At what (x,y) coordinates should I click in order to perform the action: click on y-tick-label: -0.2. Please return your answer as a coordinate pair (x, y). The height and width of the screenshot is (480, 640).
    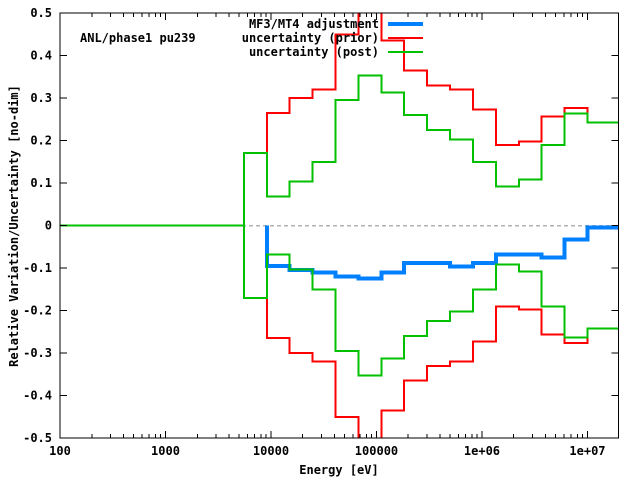
    Looking at the image, I should click on (37, 311).